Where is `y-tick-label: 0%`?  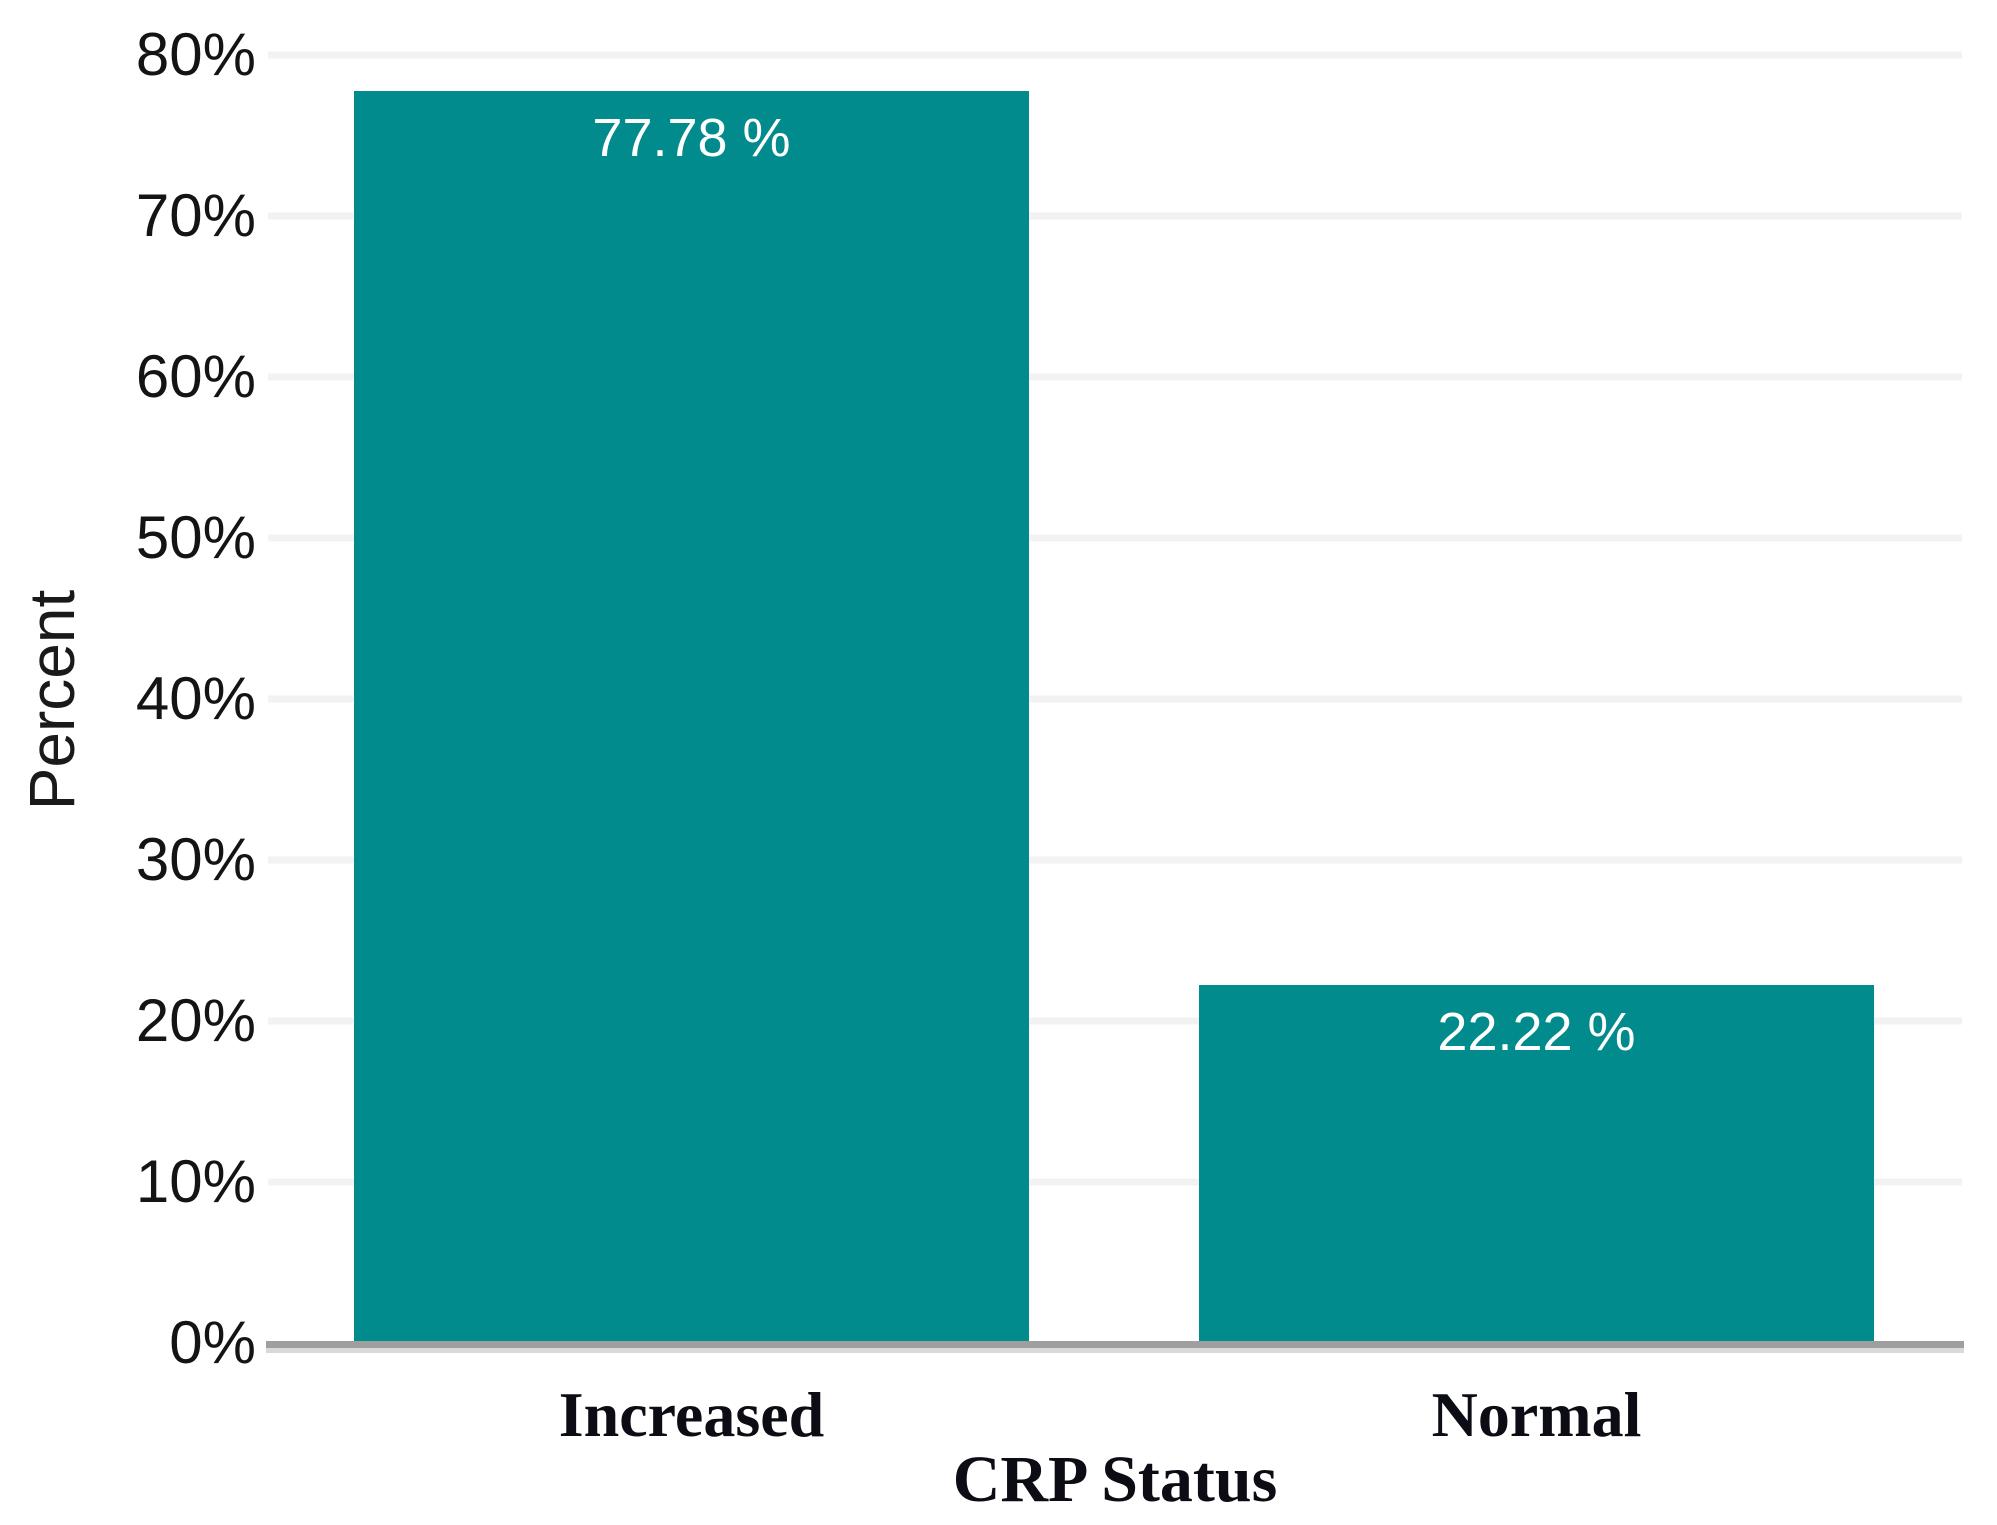 y-tick-label: 0% is located at coordinates (212, 1342).